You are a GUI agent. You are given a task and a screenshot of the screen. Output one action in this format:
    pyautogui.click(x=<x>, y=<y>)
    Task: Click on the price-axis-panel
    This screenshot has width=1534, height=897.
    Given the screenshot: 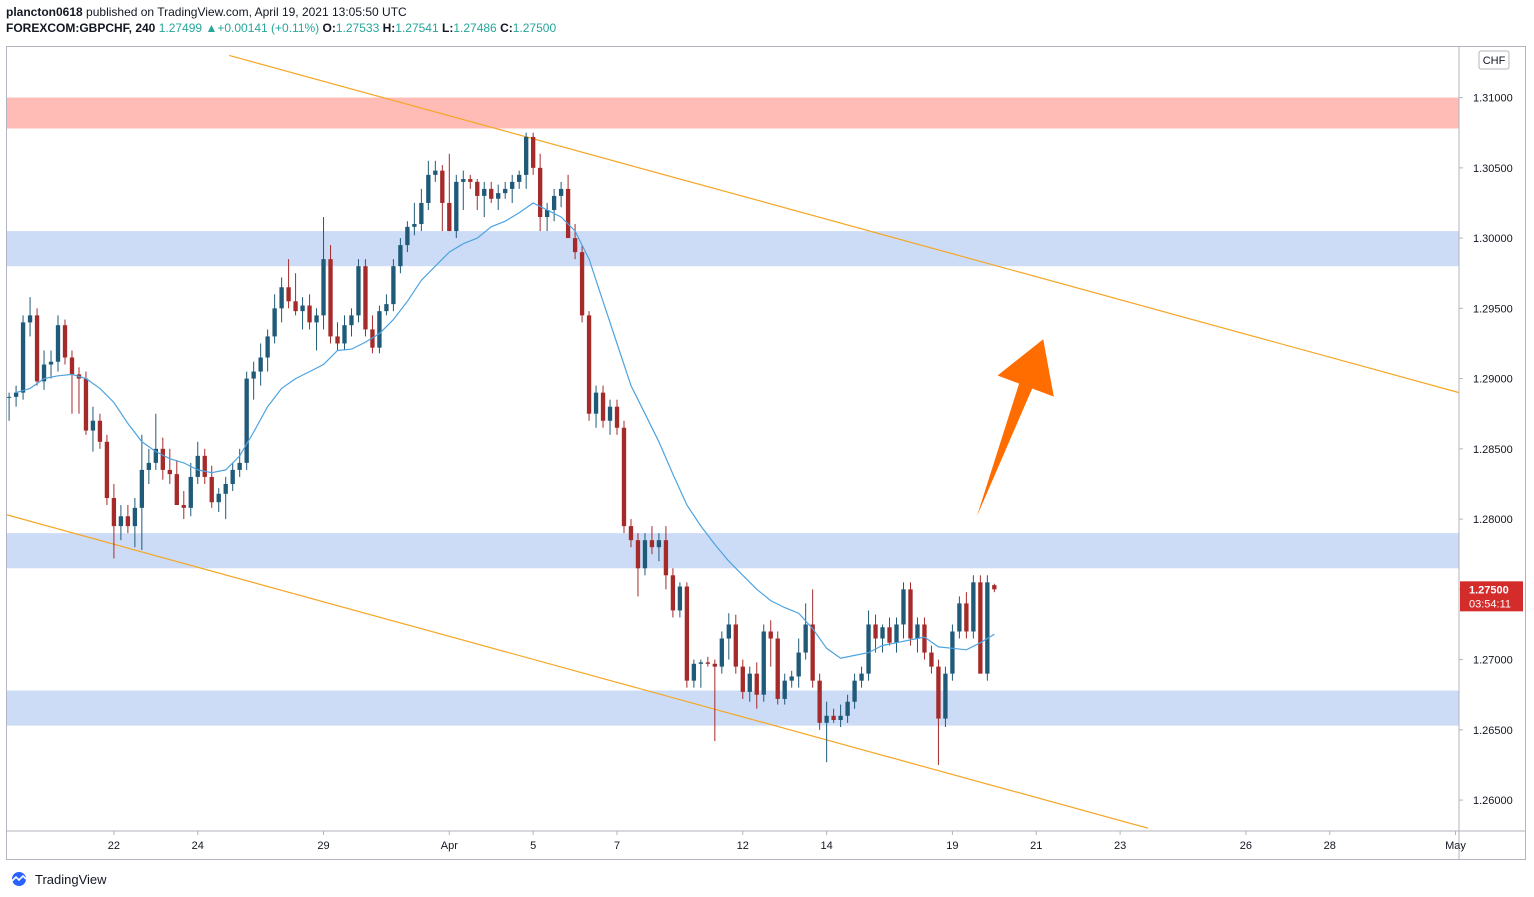 What is the action you would take?
    pyautogui.click(x=1492, y=453)
    